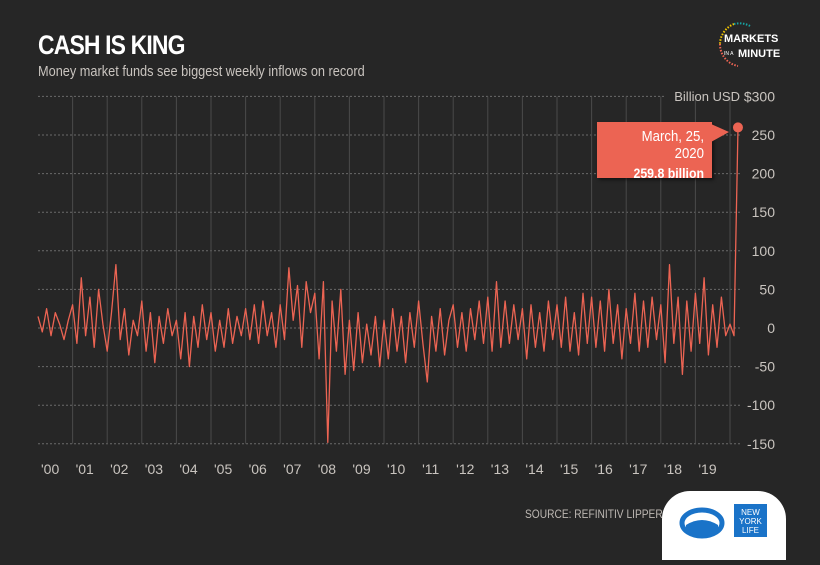  I want to click on x-tick-label: '03, so click(154, 469).